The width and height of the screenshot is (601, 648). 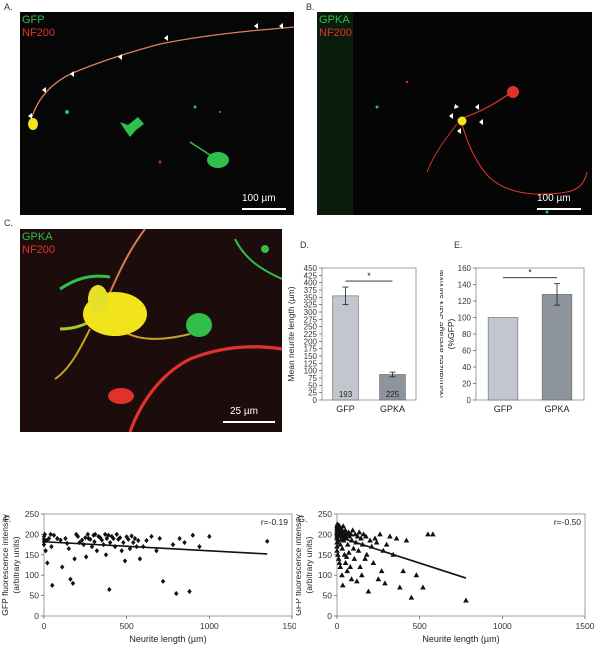 I want to click on chart-d-ylabel: Mean neurite length (µm), so click(x=291, y=333).